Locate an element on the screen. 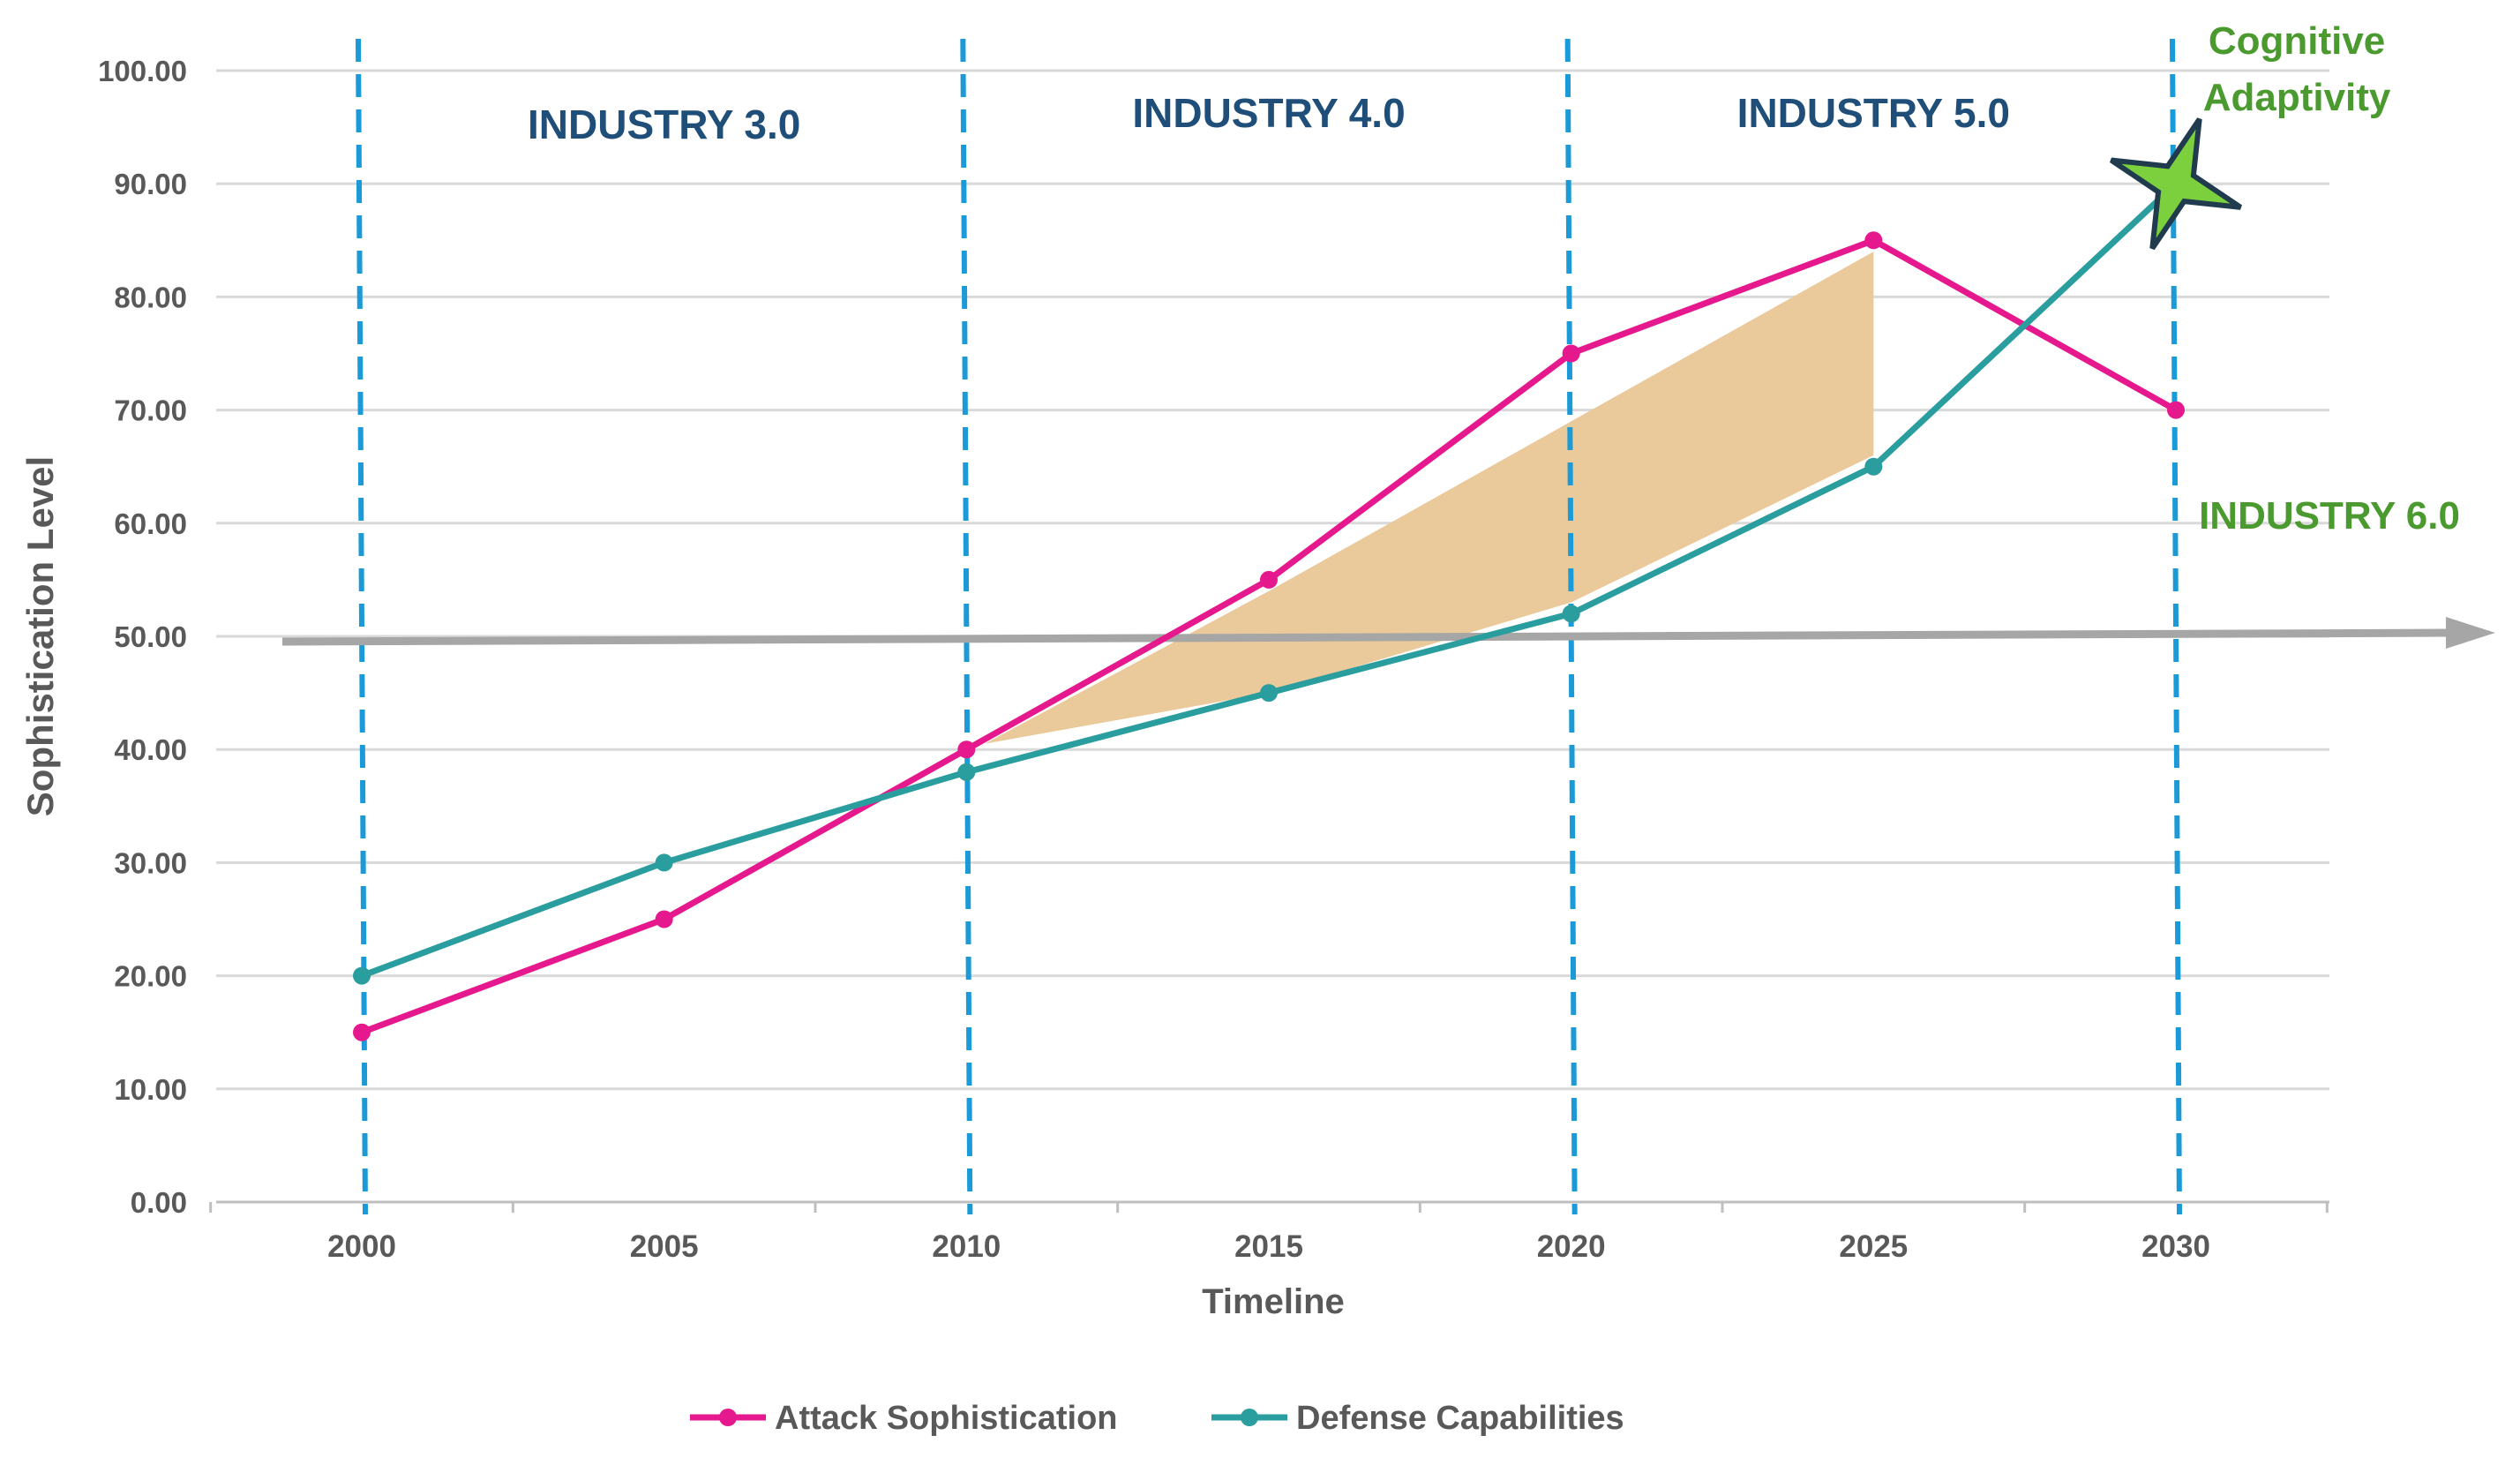  gap-band is located at coordinates (1429, 498).